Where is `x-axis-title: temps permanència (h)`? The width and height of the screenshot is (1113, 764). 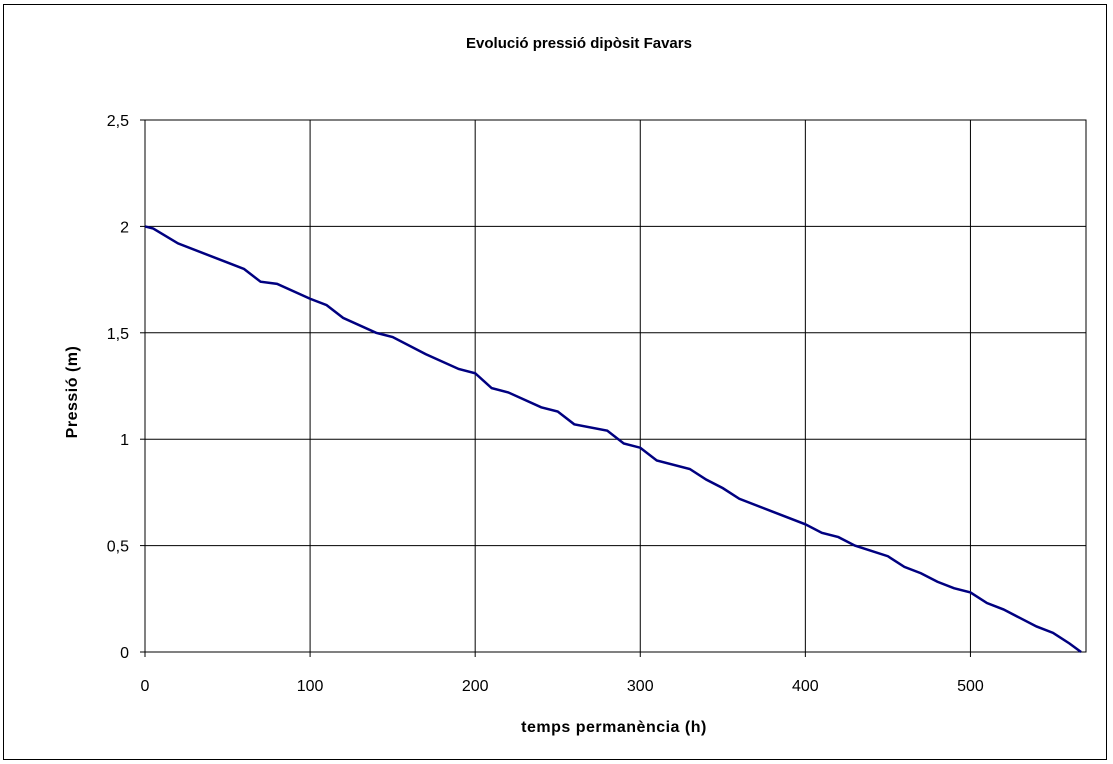
x-axis-title: temps permanència (h) is located at coordinates (614, 727).